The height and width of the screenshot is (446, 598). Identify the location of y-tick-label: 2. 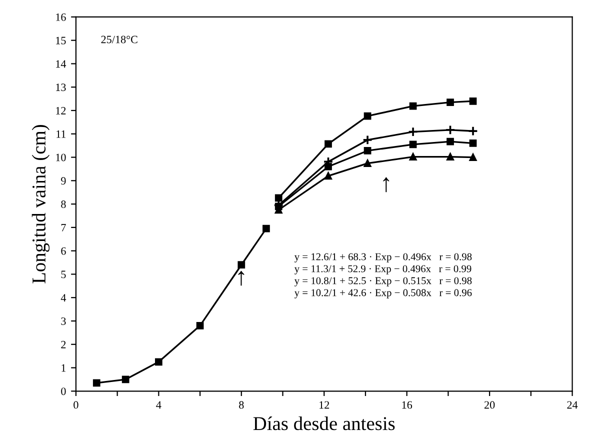
(63, 344).